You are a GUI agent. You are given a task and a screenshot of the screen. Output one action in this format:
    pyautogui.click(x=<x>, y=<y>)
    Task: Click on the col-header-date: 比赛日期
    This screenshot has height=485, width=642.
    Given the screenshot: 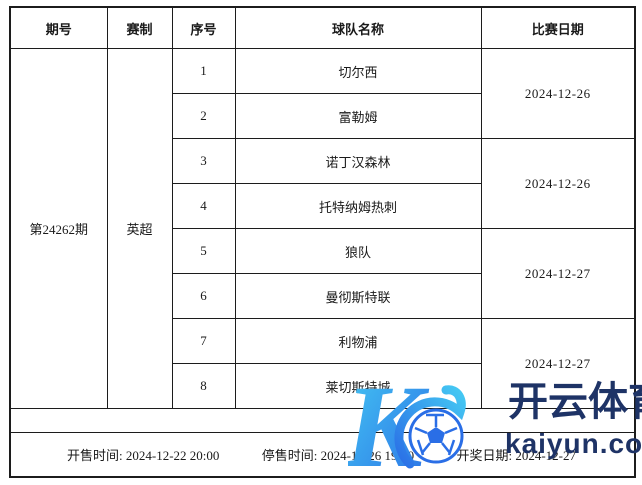 What is the action you would take?
    pyautogui.click(x=558, y=27)
    